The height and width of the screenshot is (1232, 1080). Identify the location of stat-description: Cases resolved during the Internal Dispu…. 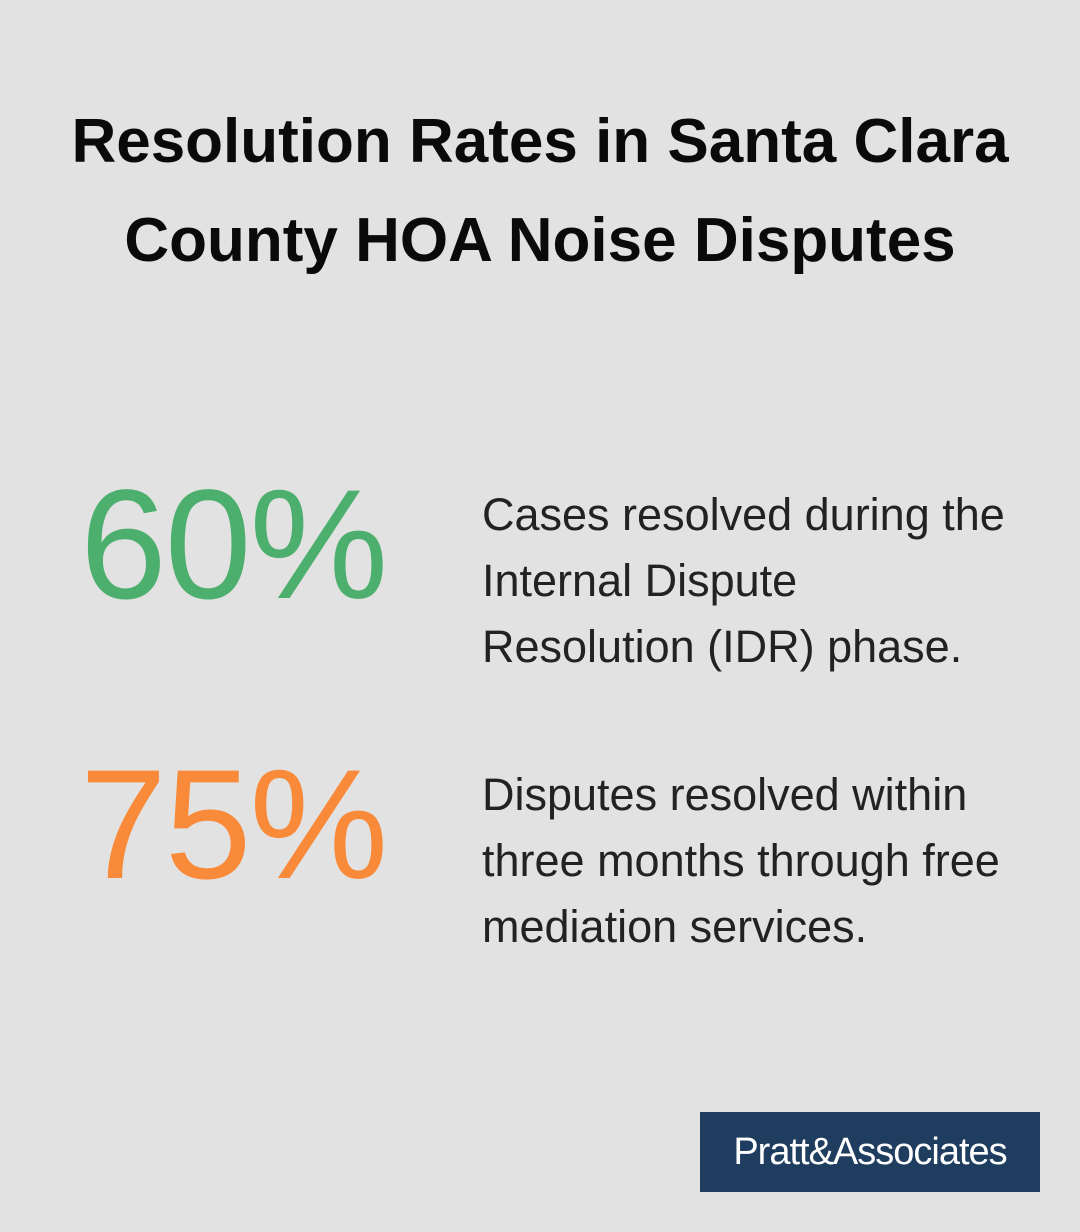
(743, 580).